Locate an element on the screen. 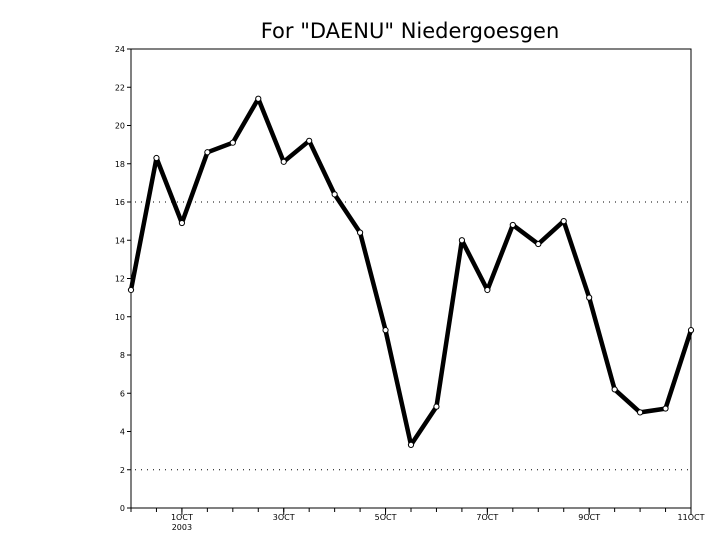 This screenshot has width=723, height=558. x-tick-sublabel: 2003 is located at coordinates (182, 527).